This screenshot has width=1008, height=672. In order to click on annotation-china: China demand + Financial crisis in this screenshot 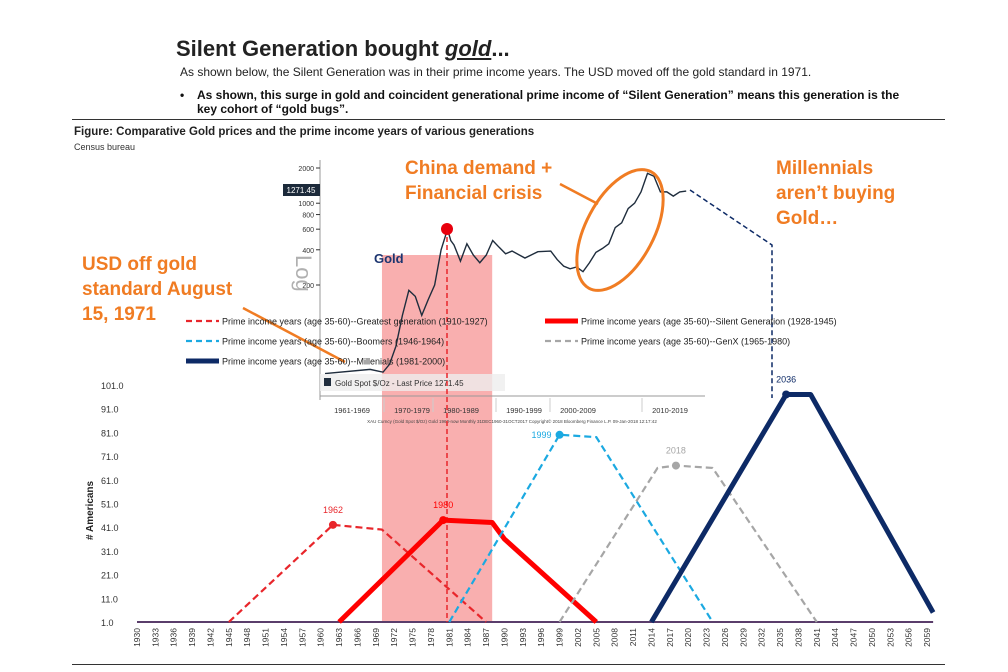, I will do `click(479, 181)`.